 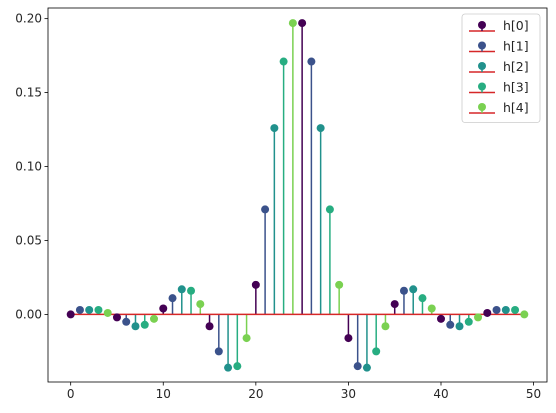 I want to click on legend-label: h[0], so click(x=516, y=25).